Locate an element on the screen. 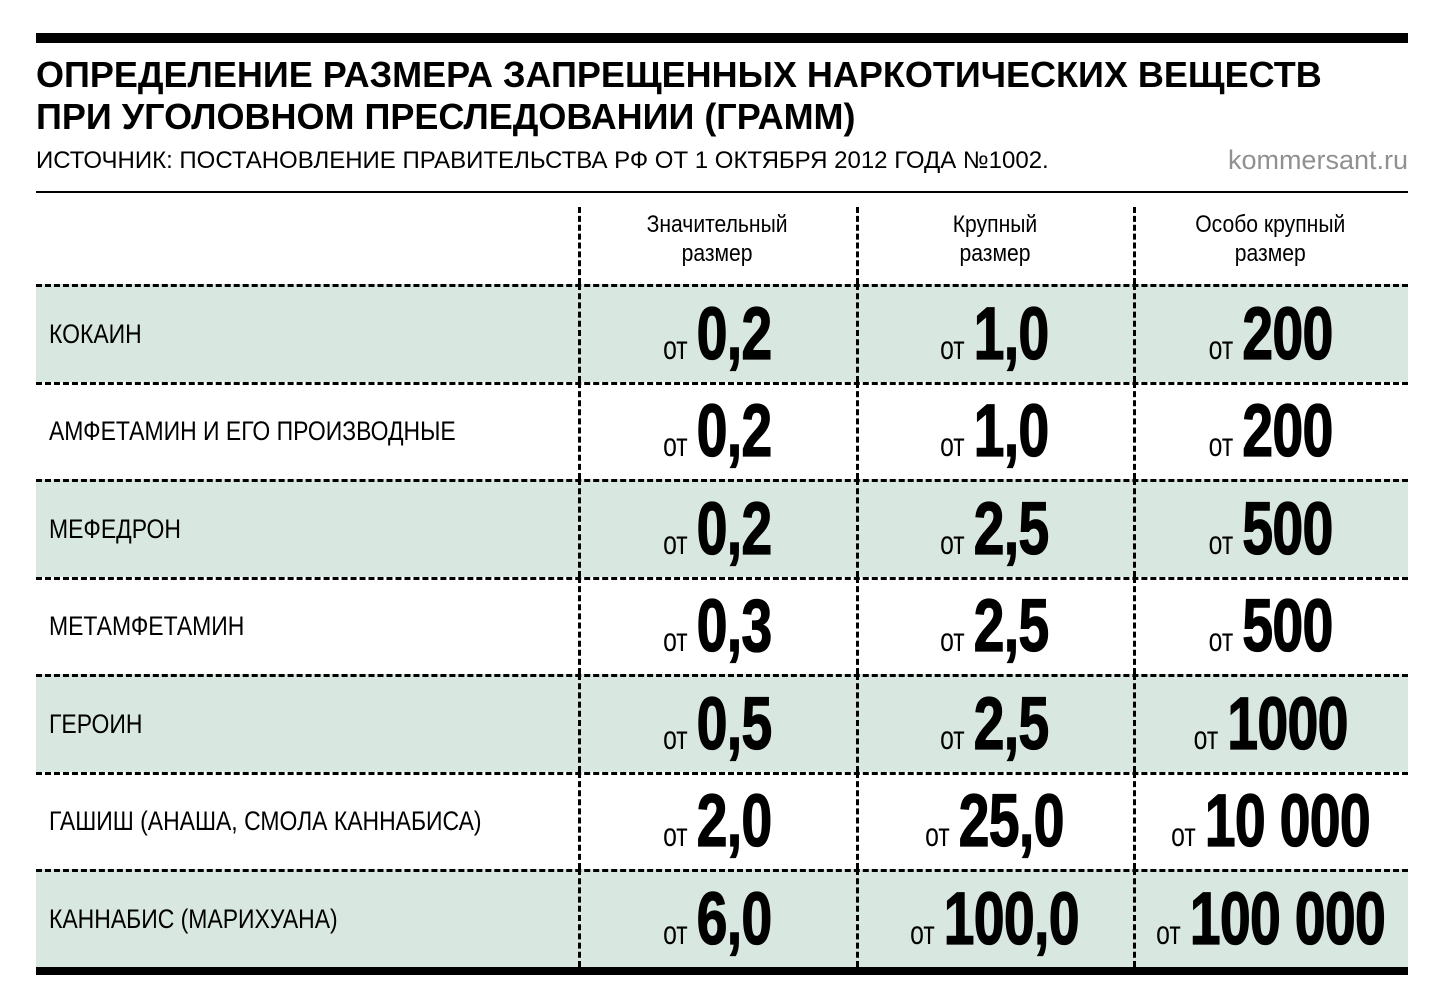  drug-name-cell: ГАШИШ (АНАША, СМОЛА КАННАБИСА) is located at coordinates (307, 822).